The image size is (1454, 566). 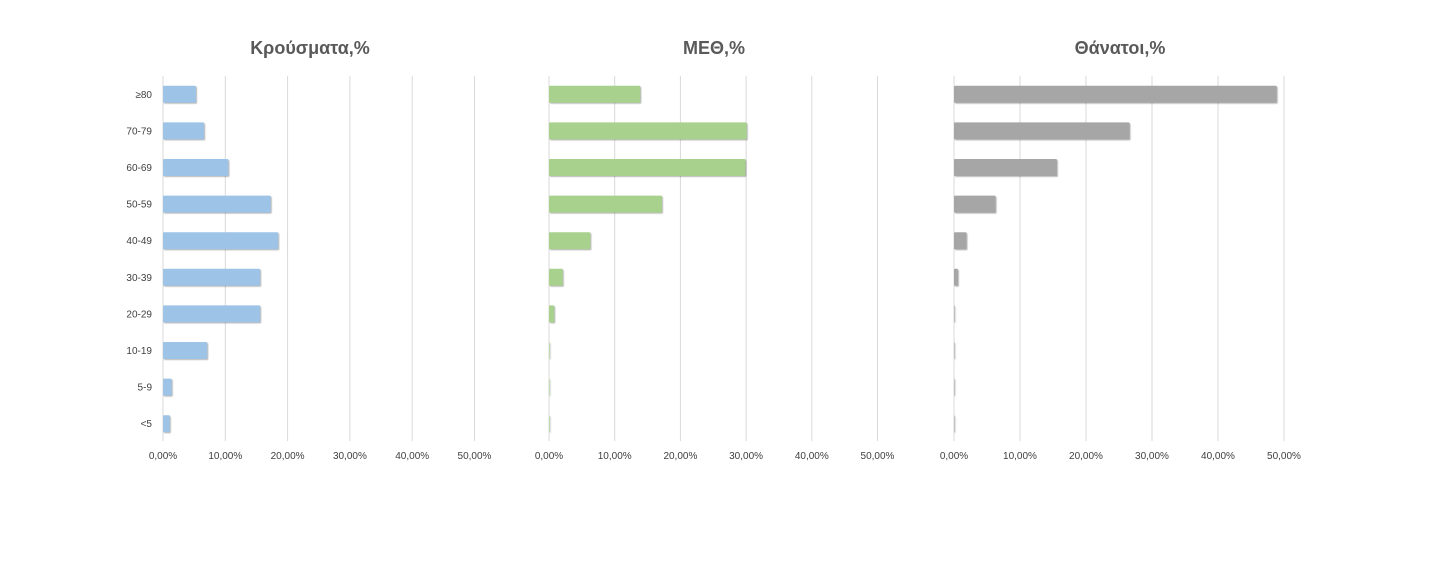 What do you see at coordinates (139, 205) in the screenshot?
I see `category-label: 50-59` at bounding box center [139, 205].